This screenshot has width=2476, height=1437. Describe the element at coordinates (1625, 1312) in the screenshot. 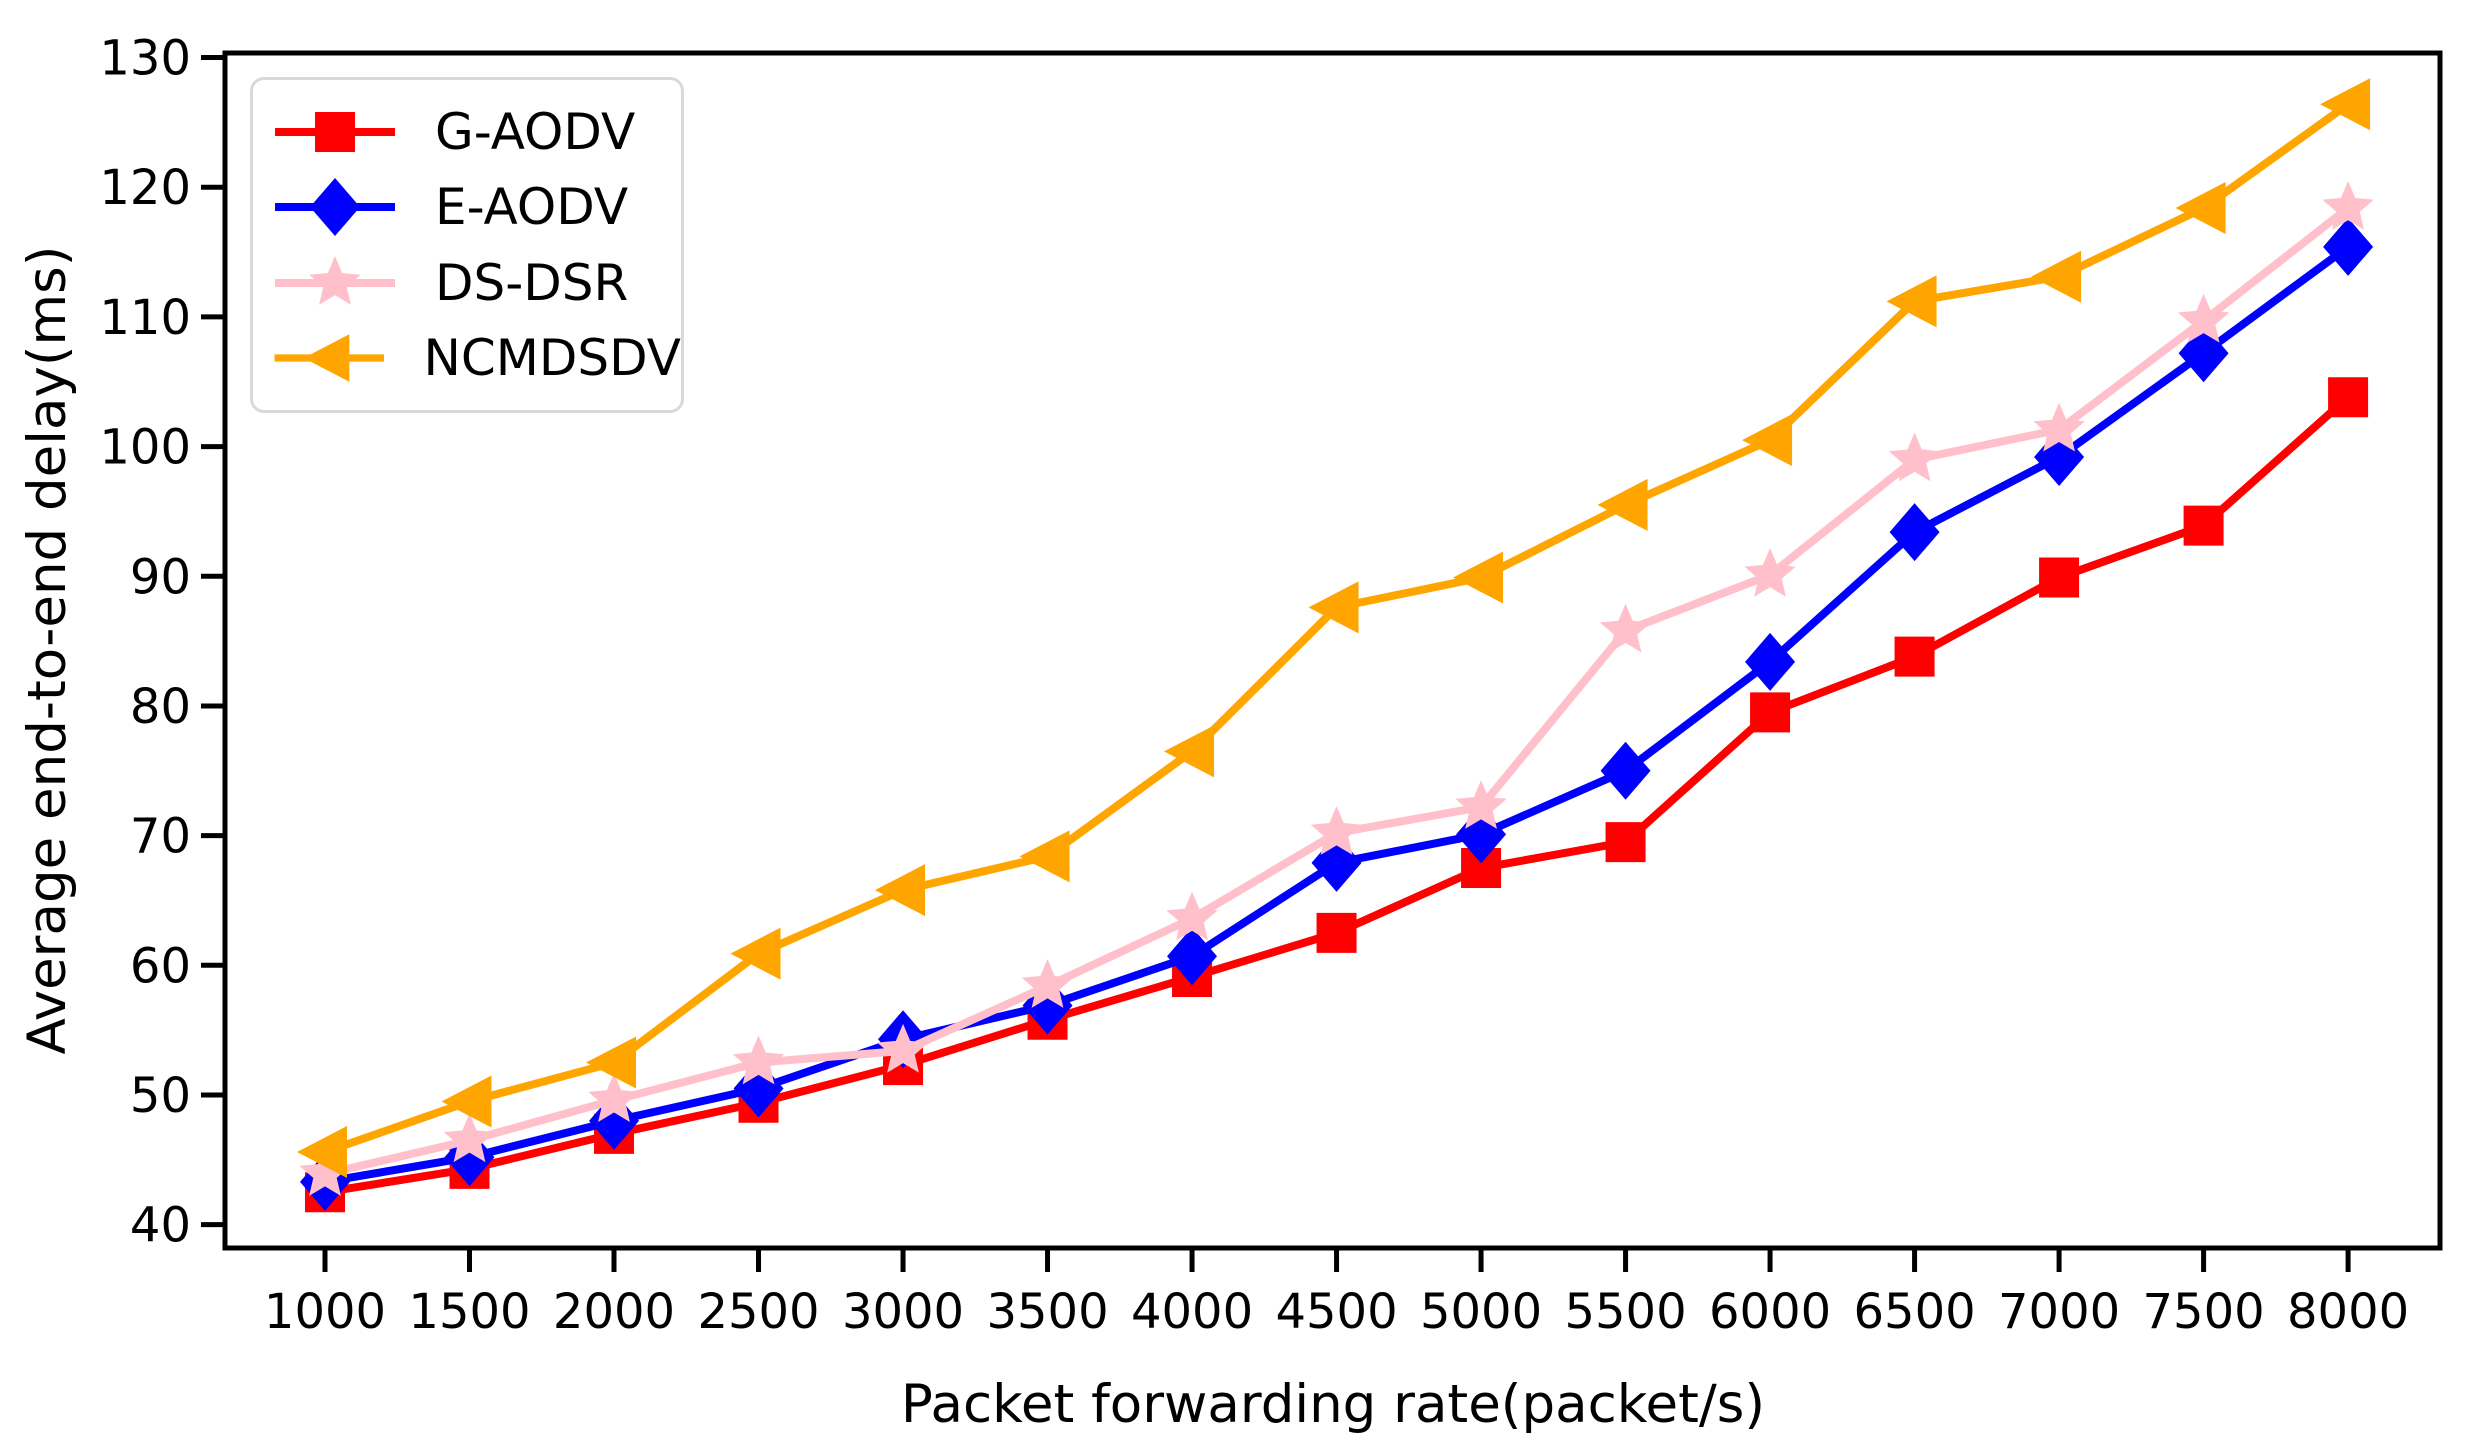

I see `x-tick-label: 5500` at that location.